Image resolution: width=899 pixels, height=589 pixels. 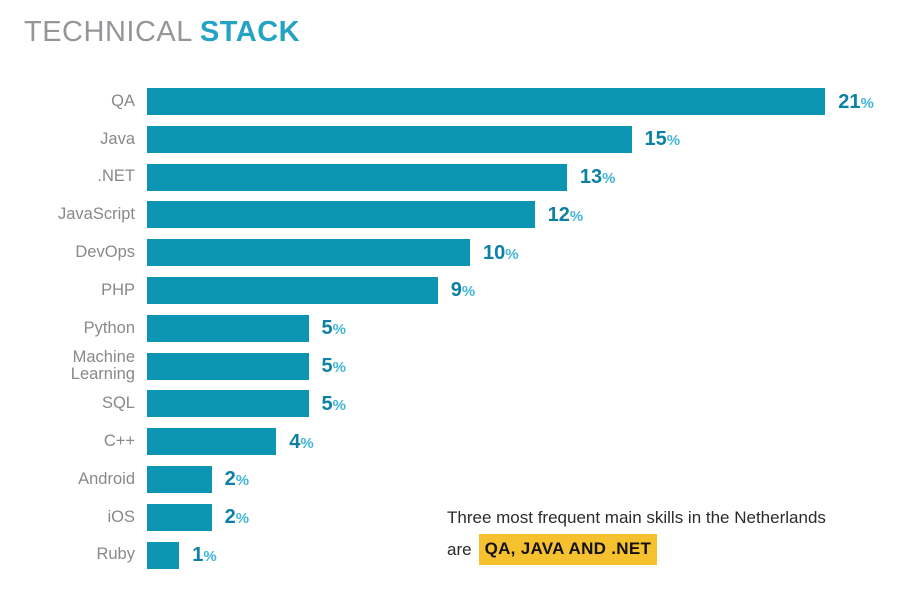 I want to click on bar-value-number: 12, so click(x=558, y=214).